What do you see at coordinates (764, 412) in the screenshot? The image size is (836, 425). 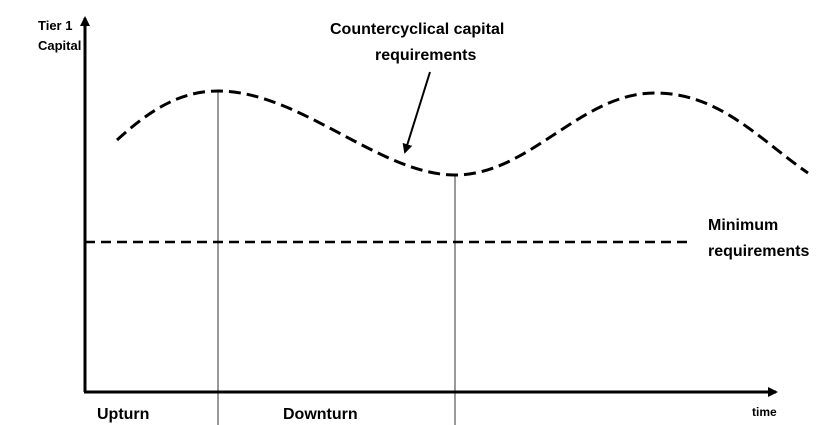 I see `x-axis-label: time` at bounding box center [764, 412].